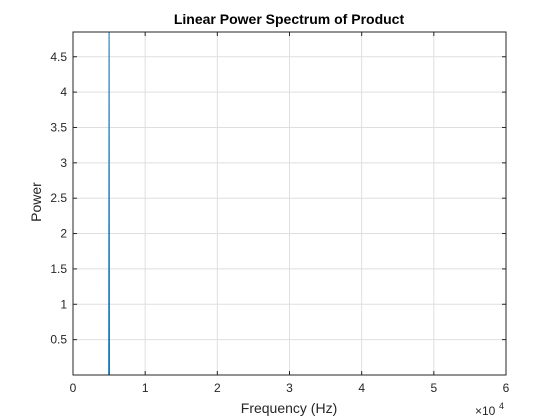 The height and width of the screenshot is (420, 560). Describe the element at coordinates (36, 202) in the screenshot. I see `y-axis-label: Power` at that location.